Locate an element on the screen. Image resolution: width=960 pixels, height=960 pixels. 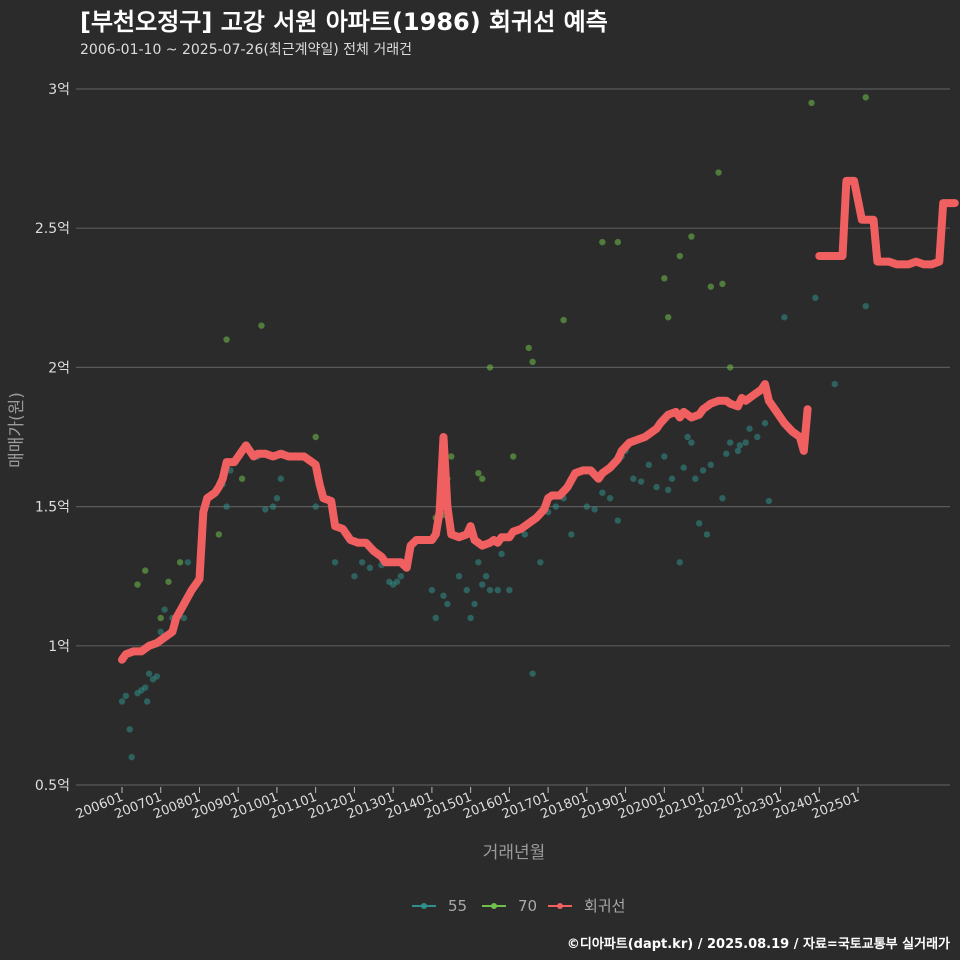
legend-label: 55 is located at coordinates (457, 906).